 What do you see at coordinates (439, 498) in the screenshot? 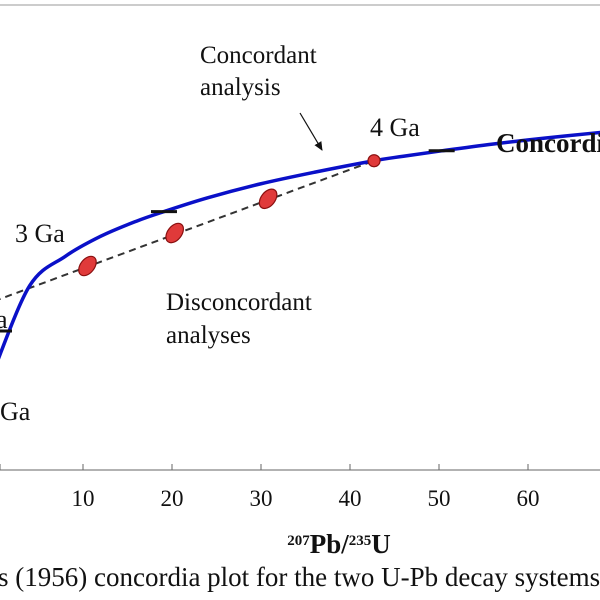
I see `x-tick-label-50: 50` at bounding box center [439, 498].